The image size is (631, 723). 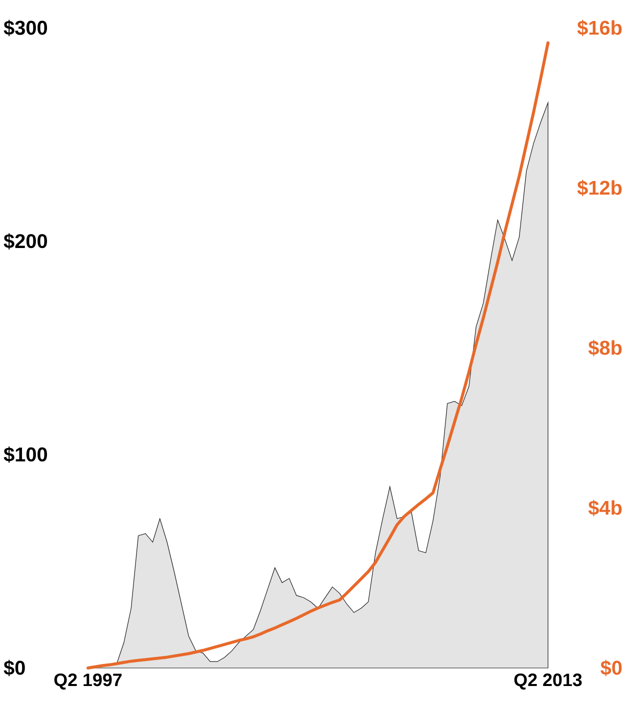 I want to click on x-tick-label: Q2 2013, so click(x=548, y=682).